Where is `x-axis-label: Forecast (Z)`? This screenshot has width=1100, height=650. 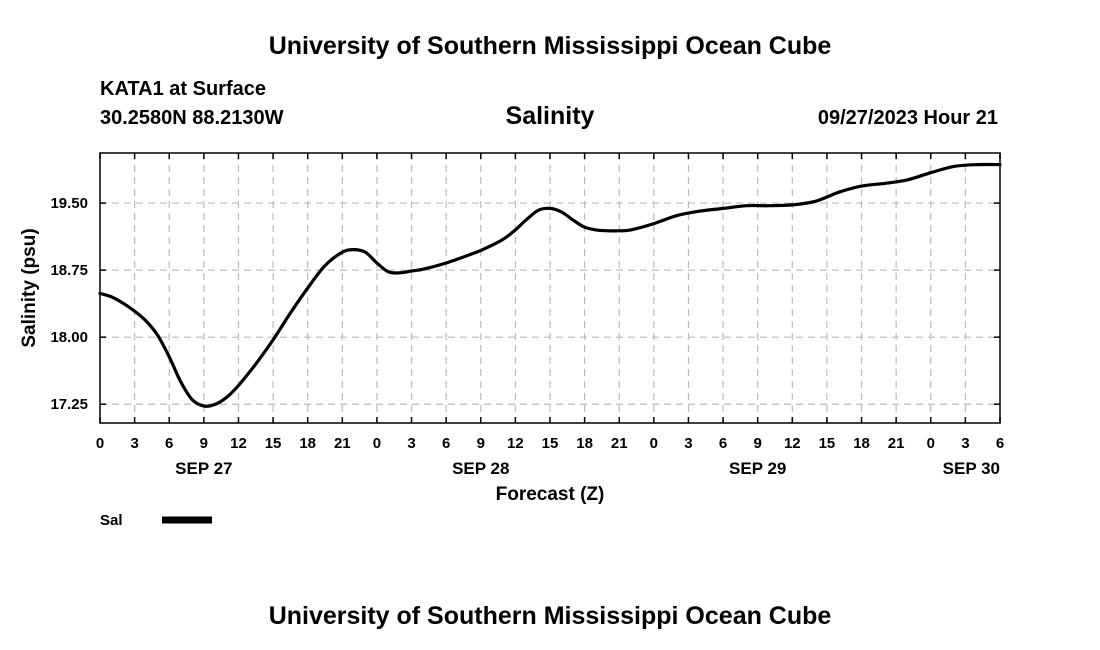 x-axis-label: Forecast (Z) is located at coordinates (550, 494).